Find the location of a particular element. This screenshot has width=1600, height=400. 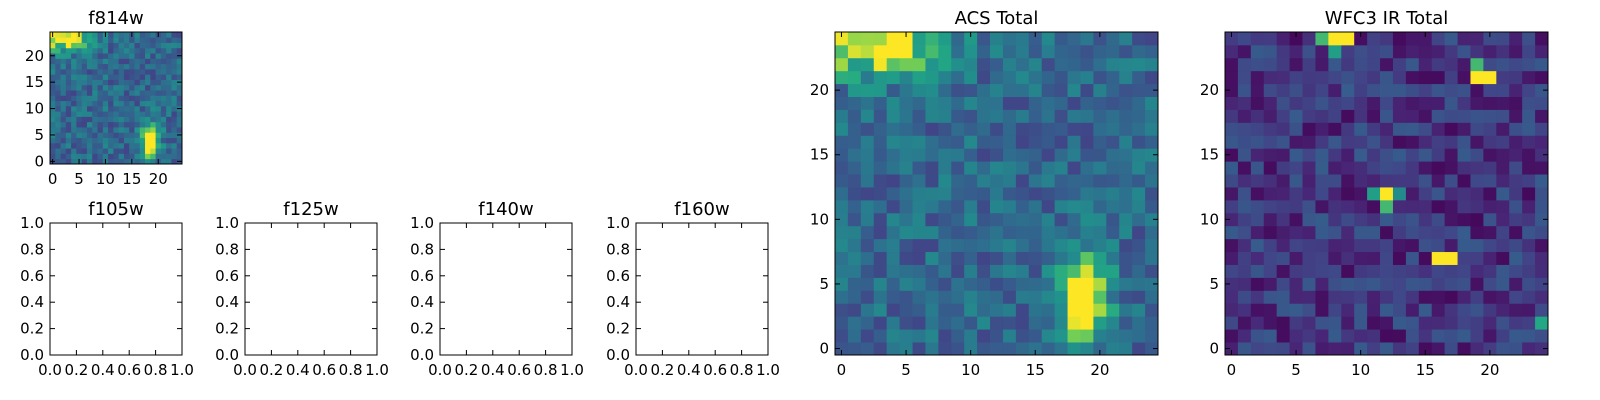

panel-title: f160w is located at coordinates (701, 209).